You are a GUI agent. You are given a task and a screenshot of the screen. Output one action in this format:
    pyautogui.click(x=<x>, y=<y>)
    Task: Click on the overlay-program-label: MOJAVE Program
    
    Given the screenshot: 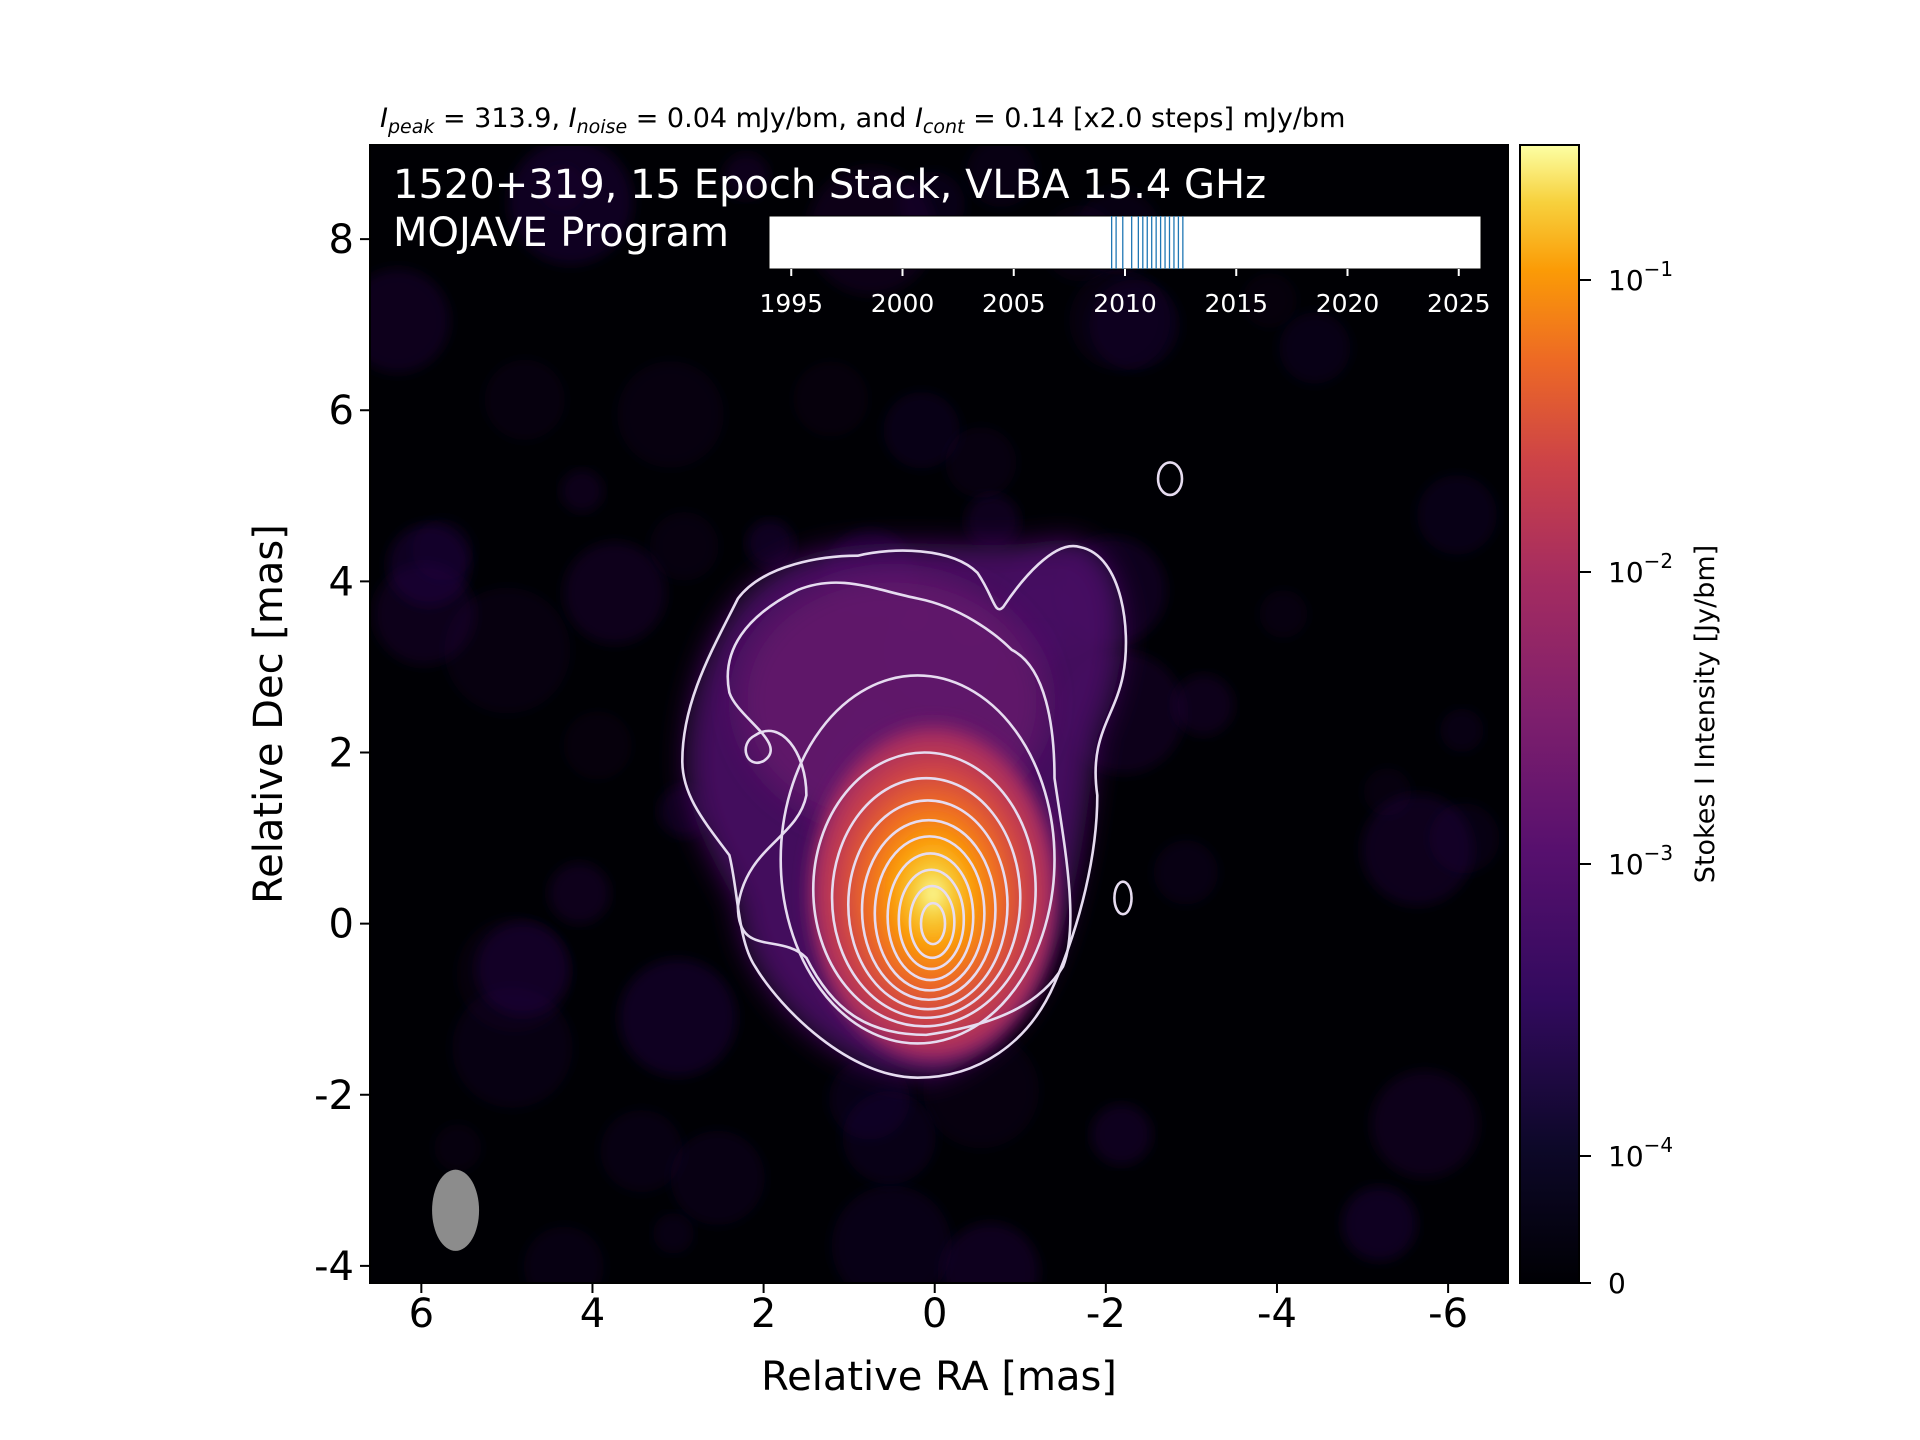 What is the action you would take?
    pyautogui.click(x=561, y=233)
    